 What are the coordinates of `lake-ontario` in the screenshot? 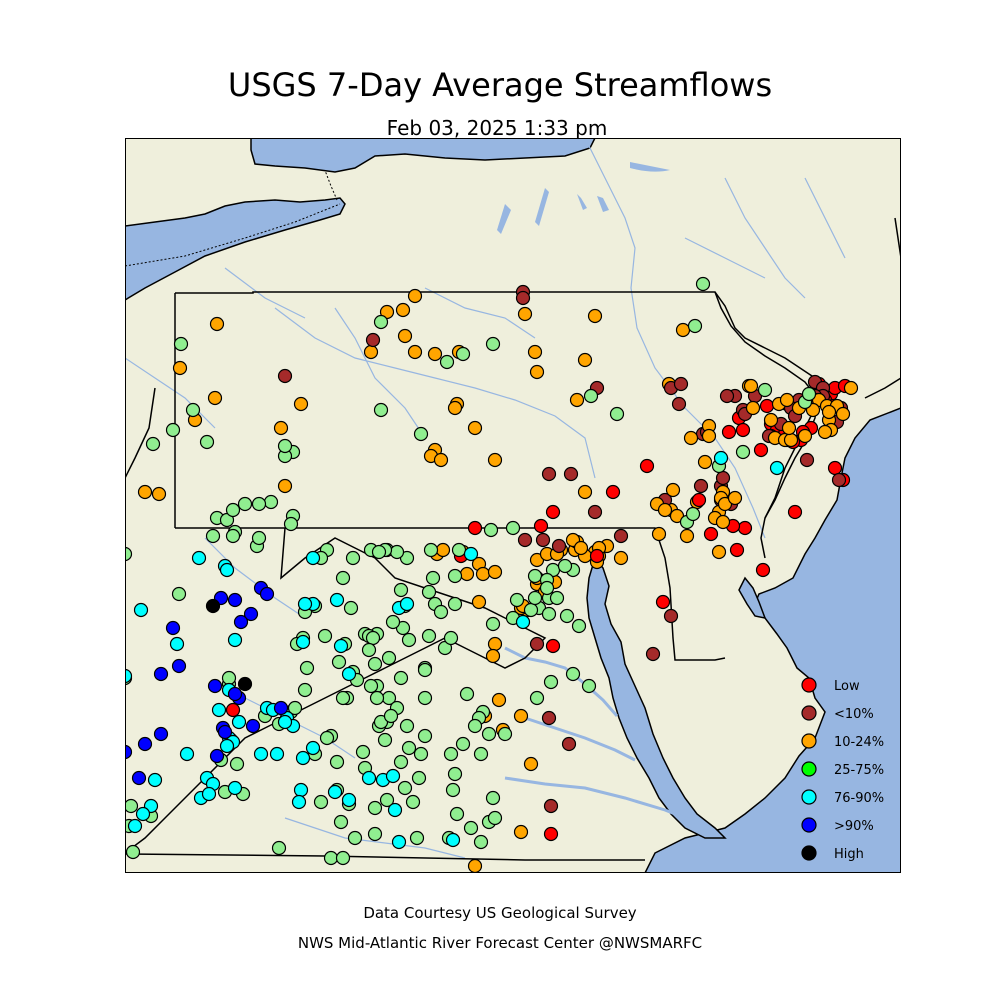 It's located at (235, 249).